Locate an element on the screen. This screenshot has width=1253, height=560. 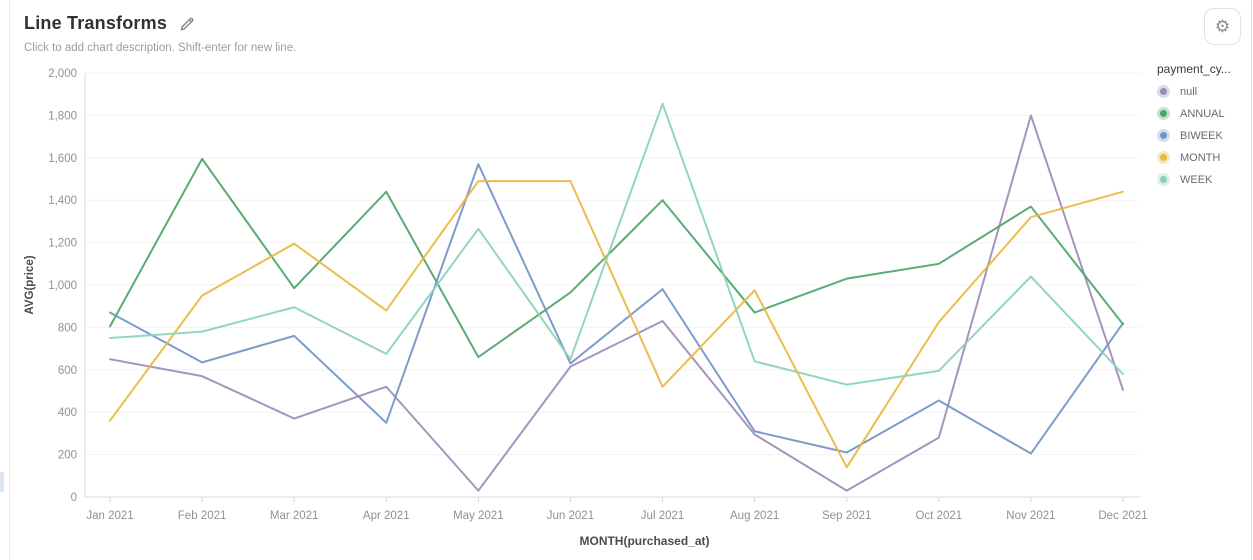
x-tick-label: Aug 2021 is located at coordinates (754, 516).